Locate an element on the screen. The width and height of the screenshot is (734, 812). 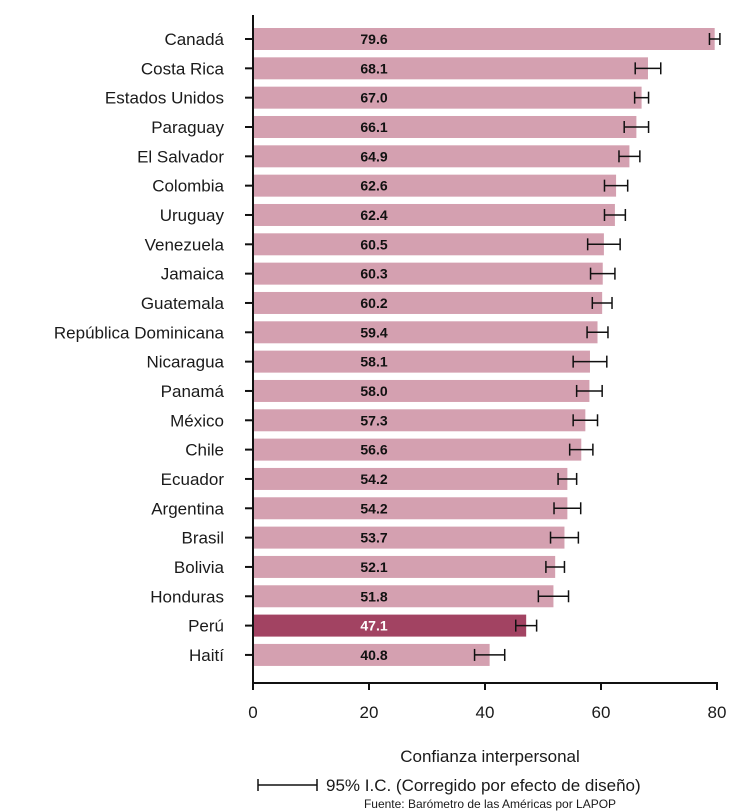
category-label-10: República Dominicana is located at coordinates (139, 332).